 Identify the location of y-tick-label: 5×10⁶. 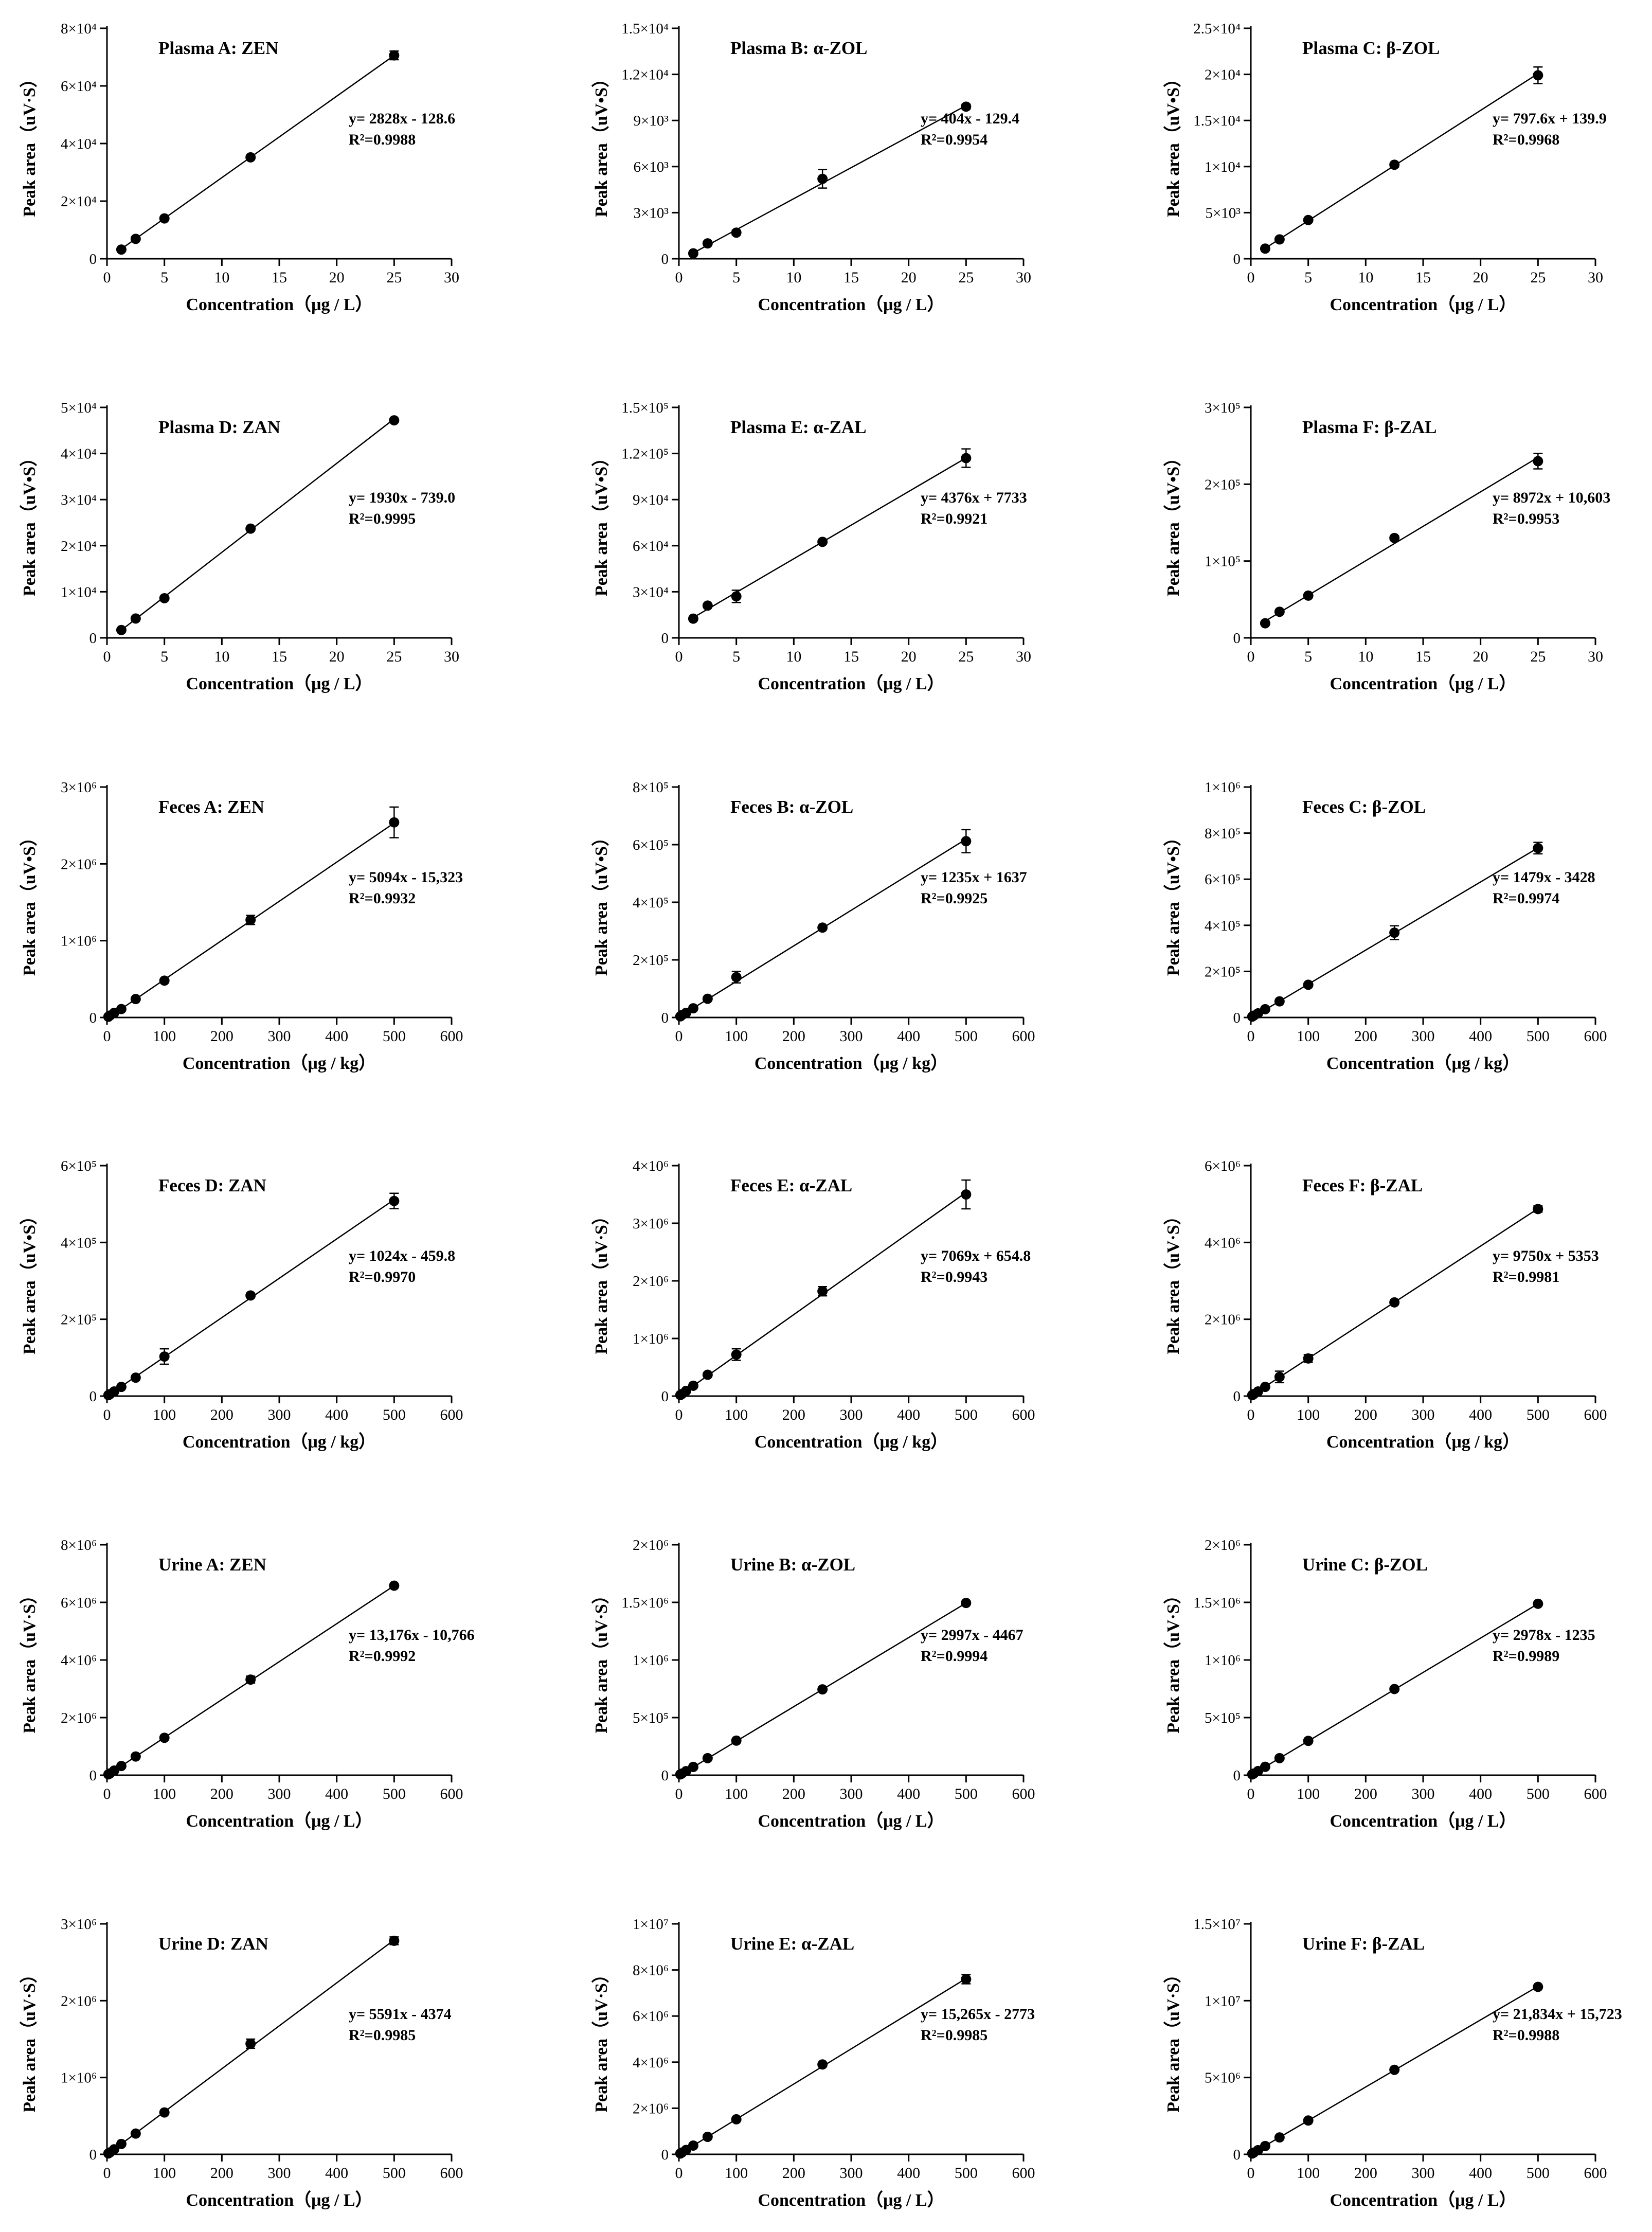
(1223, 2078).